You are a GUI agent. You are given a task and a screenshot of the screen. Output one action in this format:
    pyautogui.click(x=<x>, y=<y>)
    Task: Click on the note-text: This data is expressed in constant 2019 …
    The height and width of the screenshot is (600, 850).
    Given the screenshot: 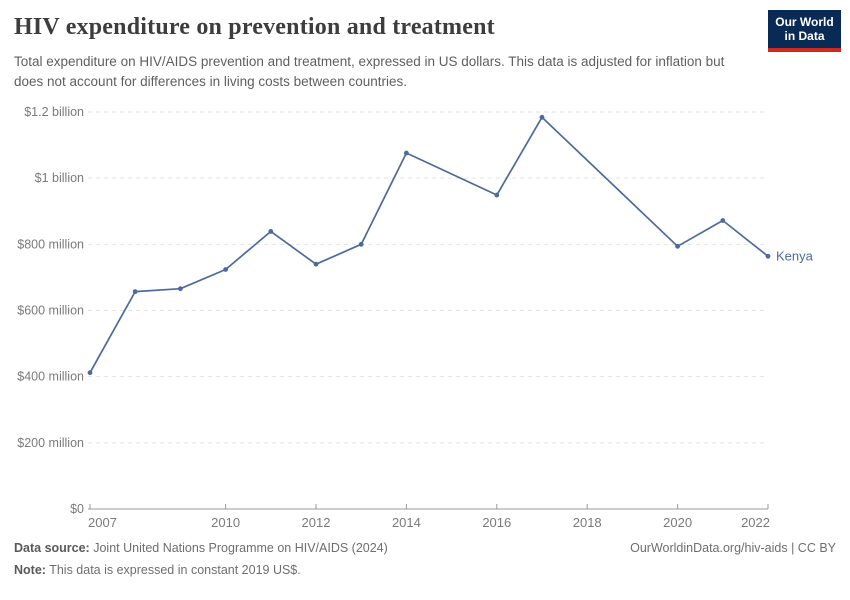 What is the action you would take?
    pyautogui.click(x=175, y=570)
    